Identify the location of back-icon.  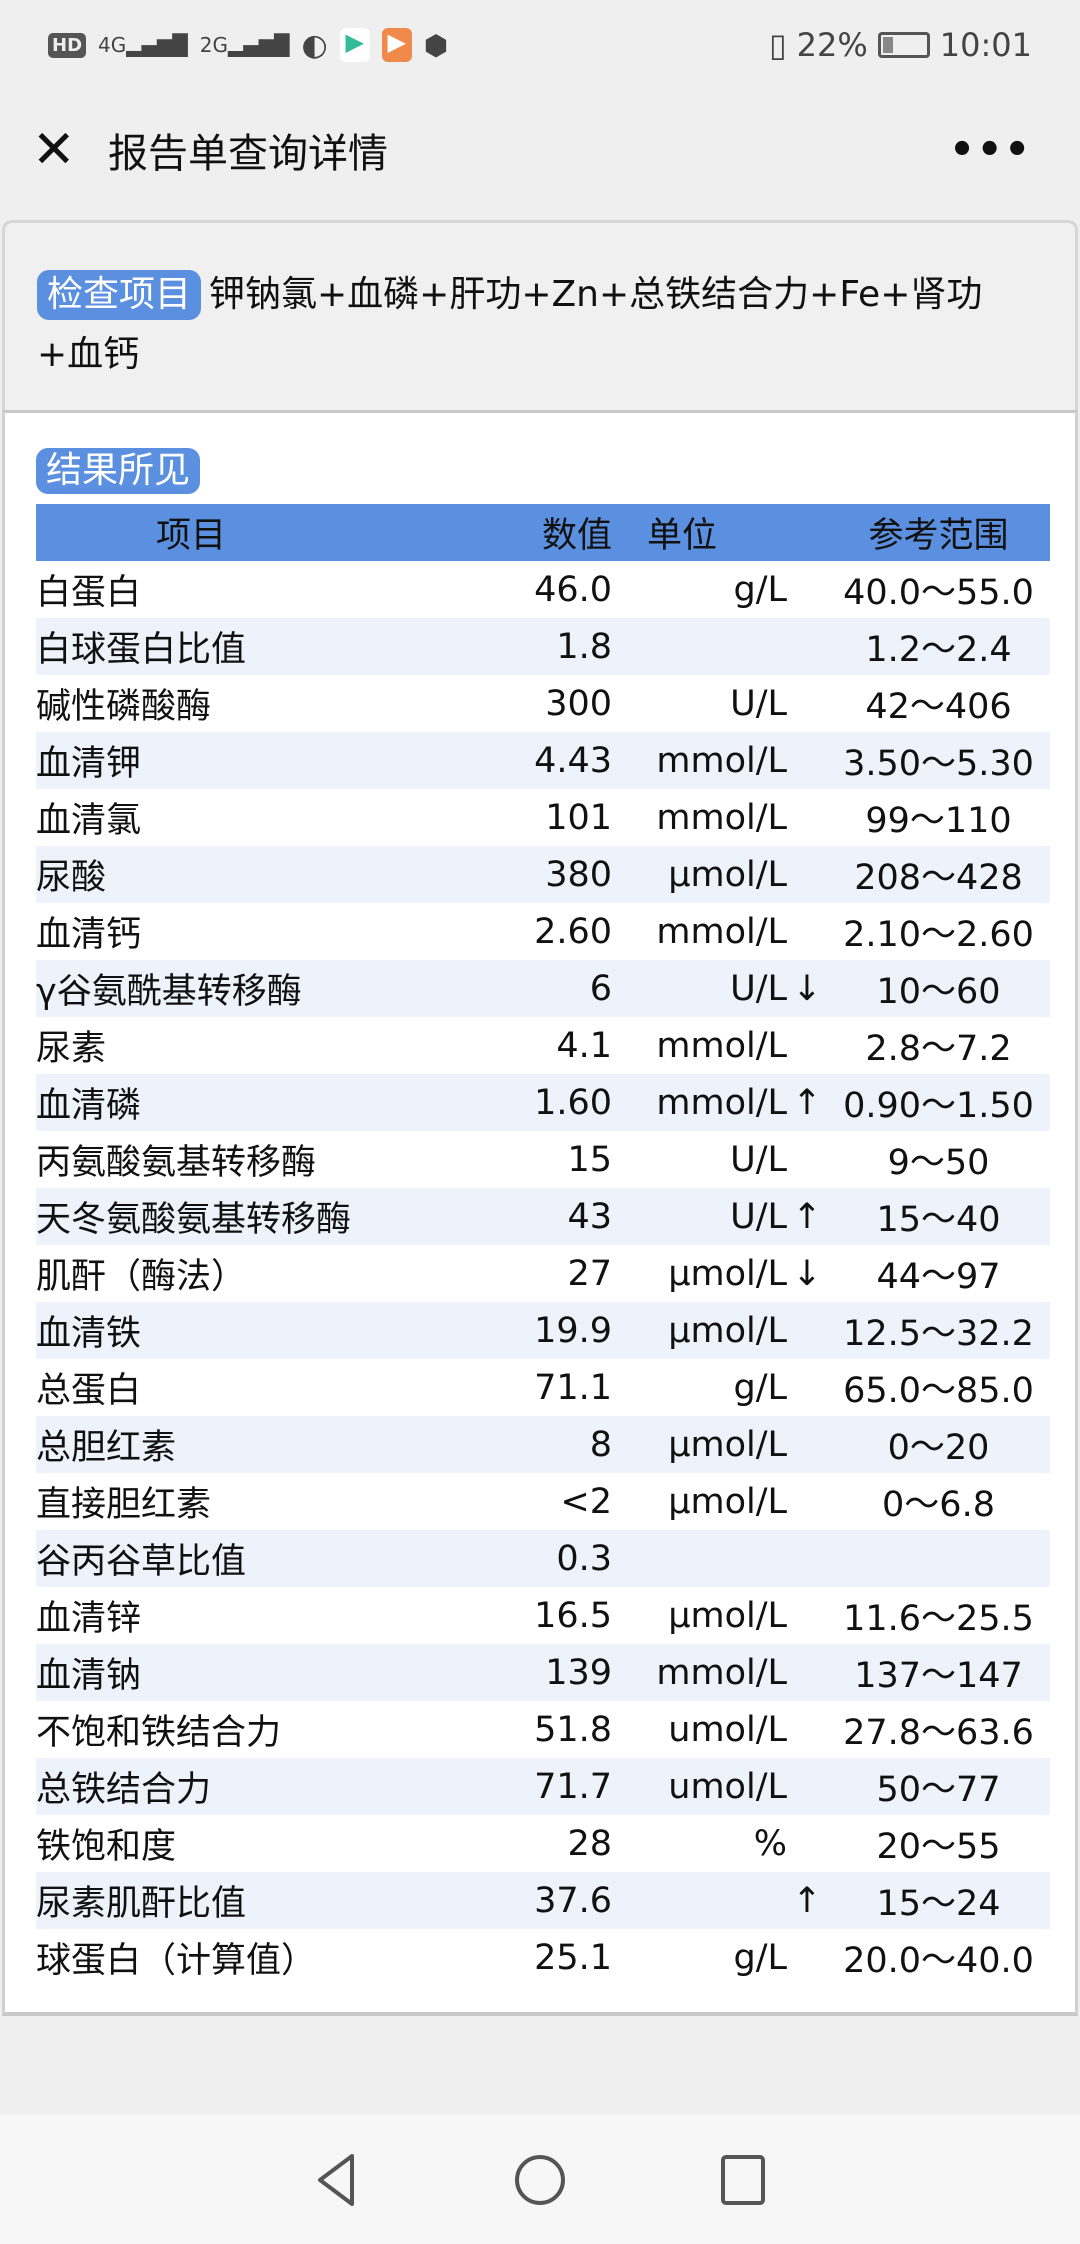
(337, 2180).